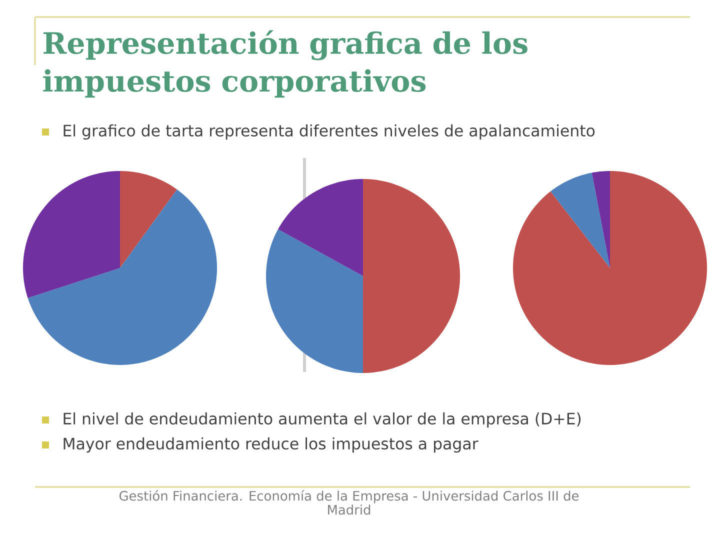  What do you see at coordinates (329, 132) in the screenshot?
I see `text: El grafico de tarta representa diferentes niveles de apalancamiento` at bounding box center [329, 132].